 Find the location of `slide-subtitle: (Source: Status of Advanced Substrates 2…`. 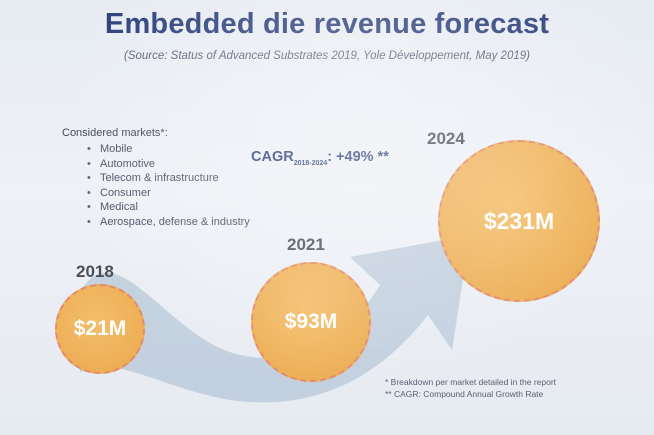

slide-subtitle: (Source: Status of Advanced Substrates 2… is located at coordinates (327, 56).